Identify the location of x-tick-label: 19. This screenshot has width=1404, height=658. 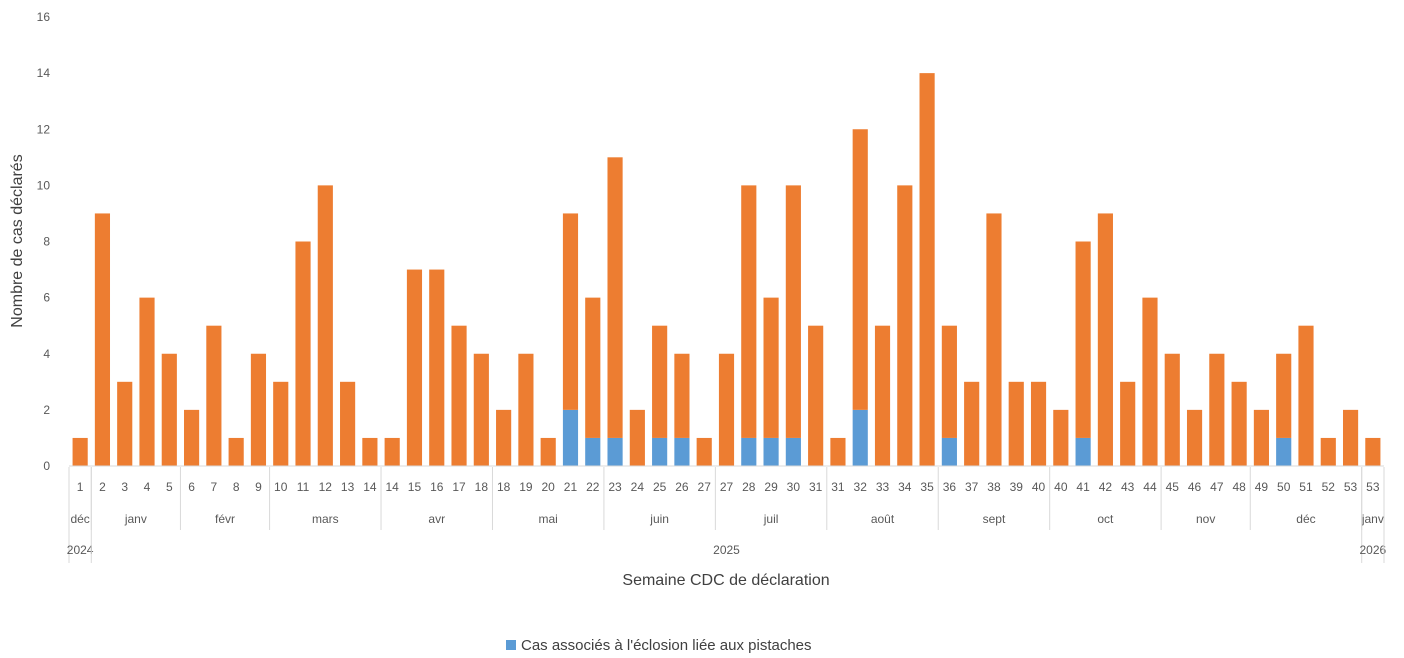
(526, 487).